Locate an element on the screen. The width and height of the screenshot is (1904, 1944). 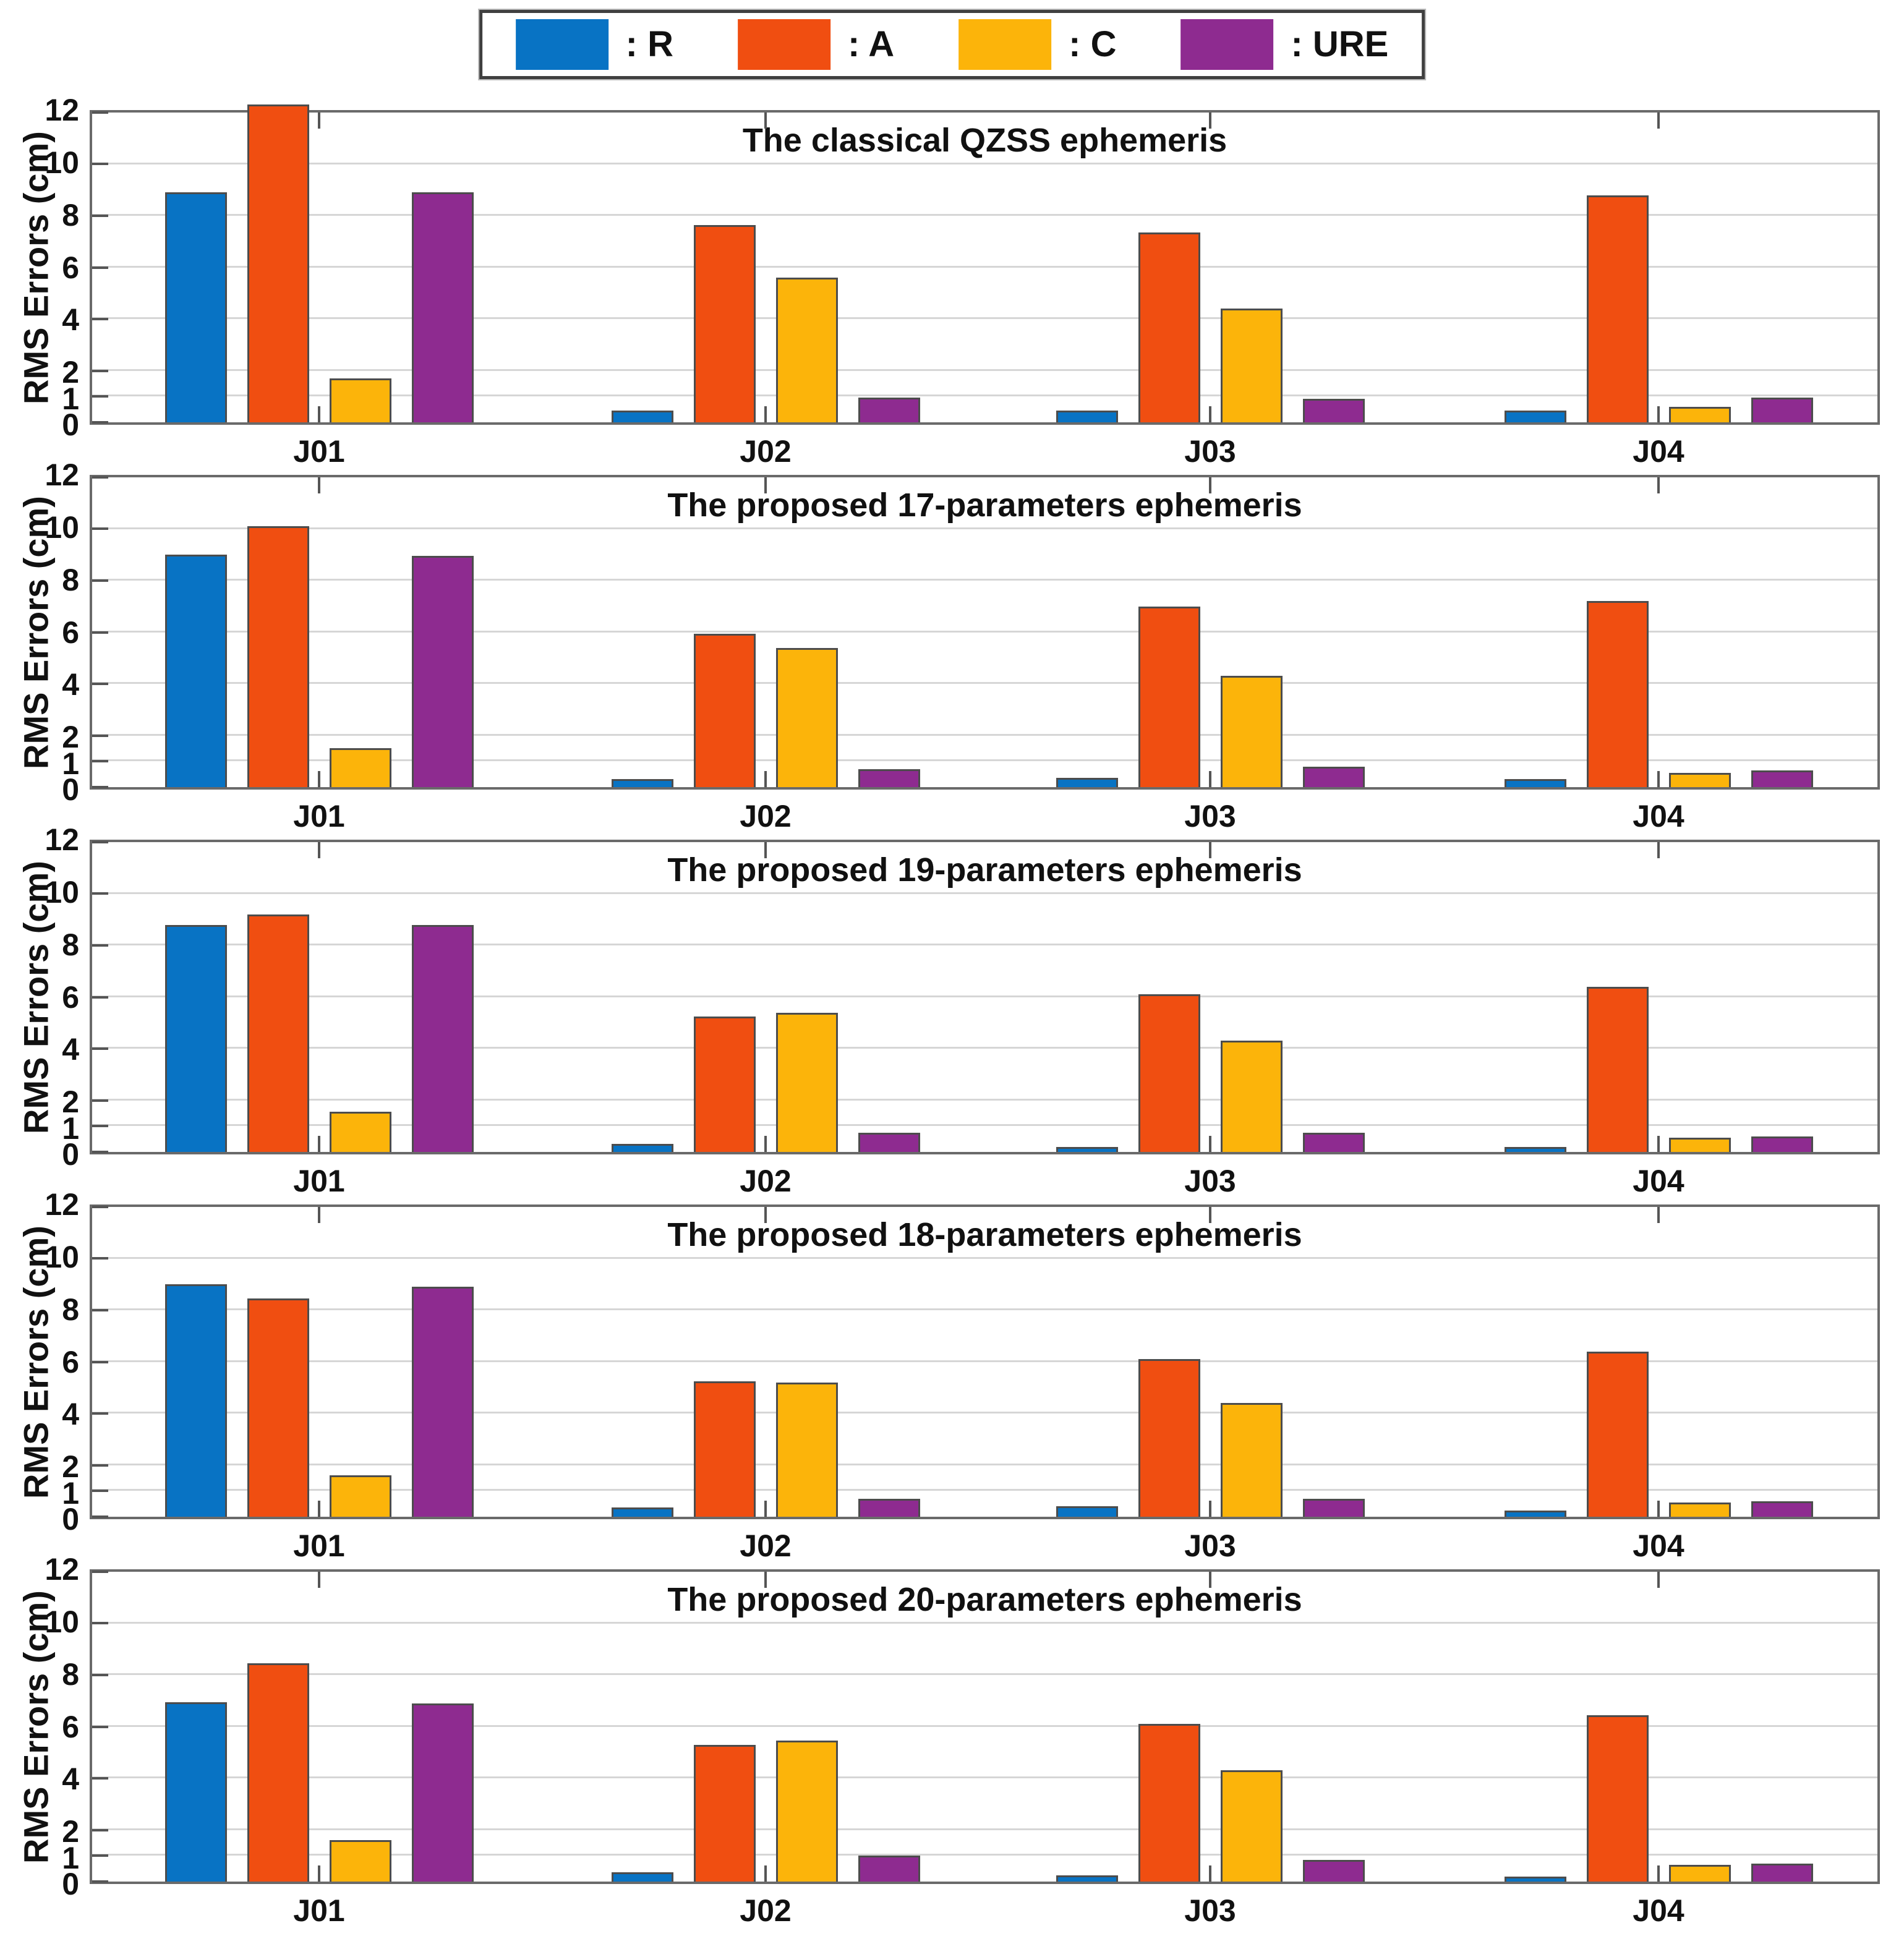
legend-label-r: : R is located at coordinates (649, 44).